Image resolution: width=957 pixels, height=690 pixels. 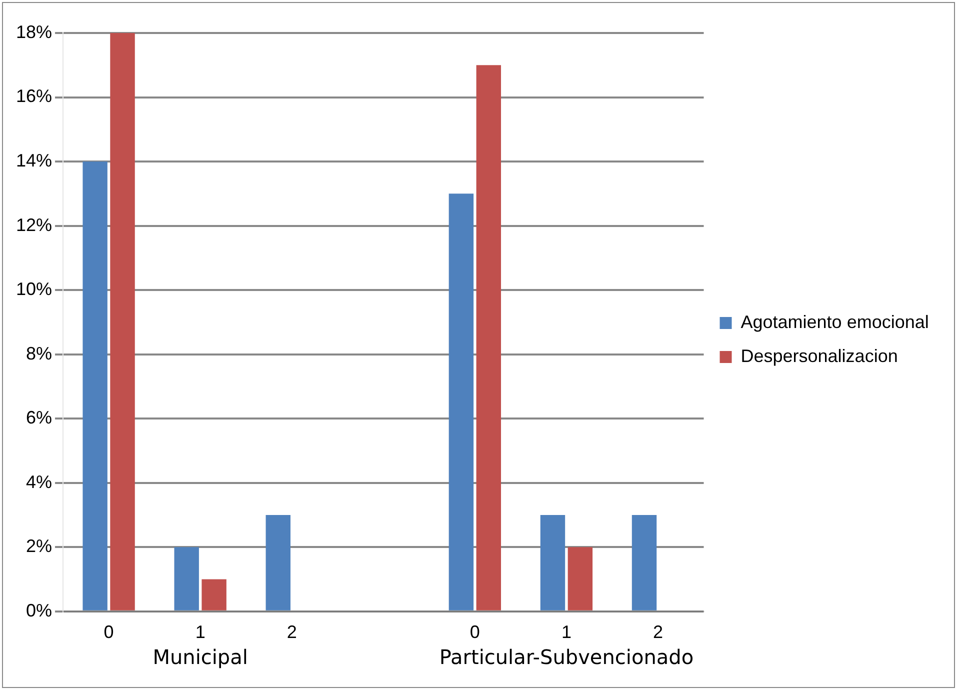 I want to click on legend-label: Despersonalizacion, so click(x=819, y=356).